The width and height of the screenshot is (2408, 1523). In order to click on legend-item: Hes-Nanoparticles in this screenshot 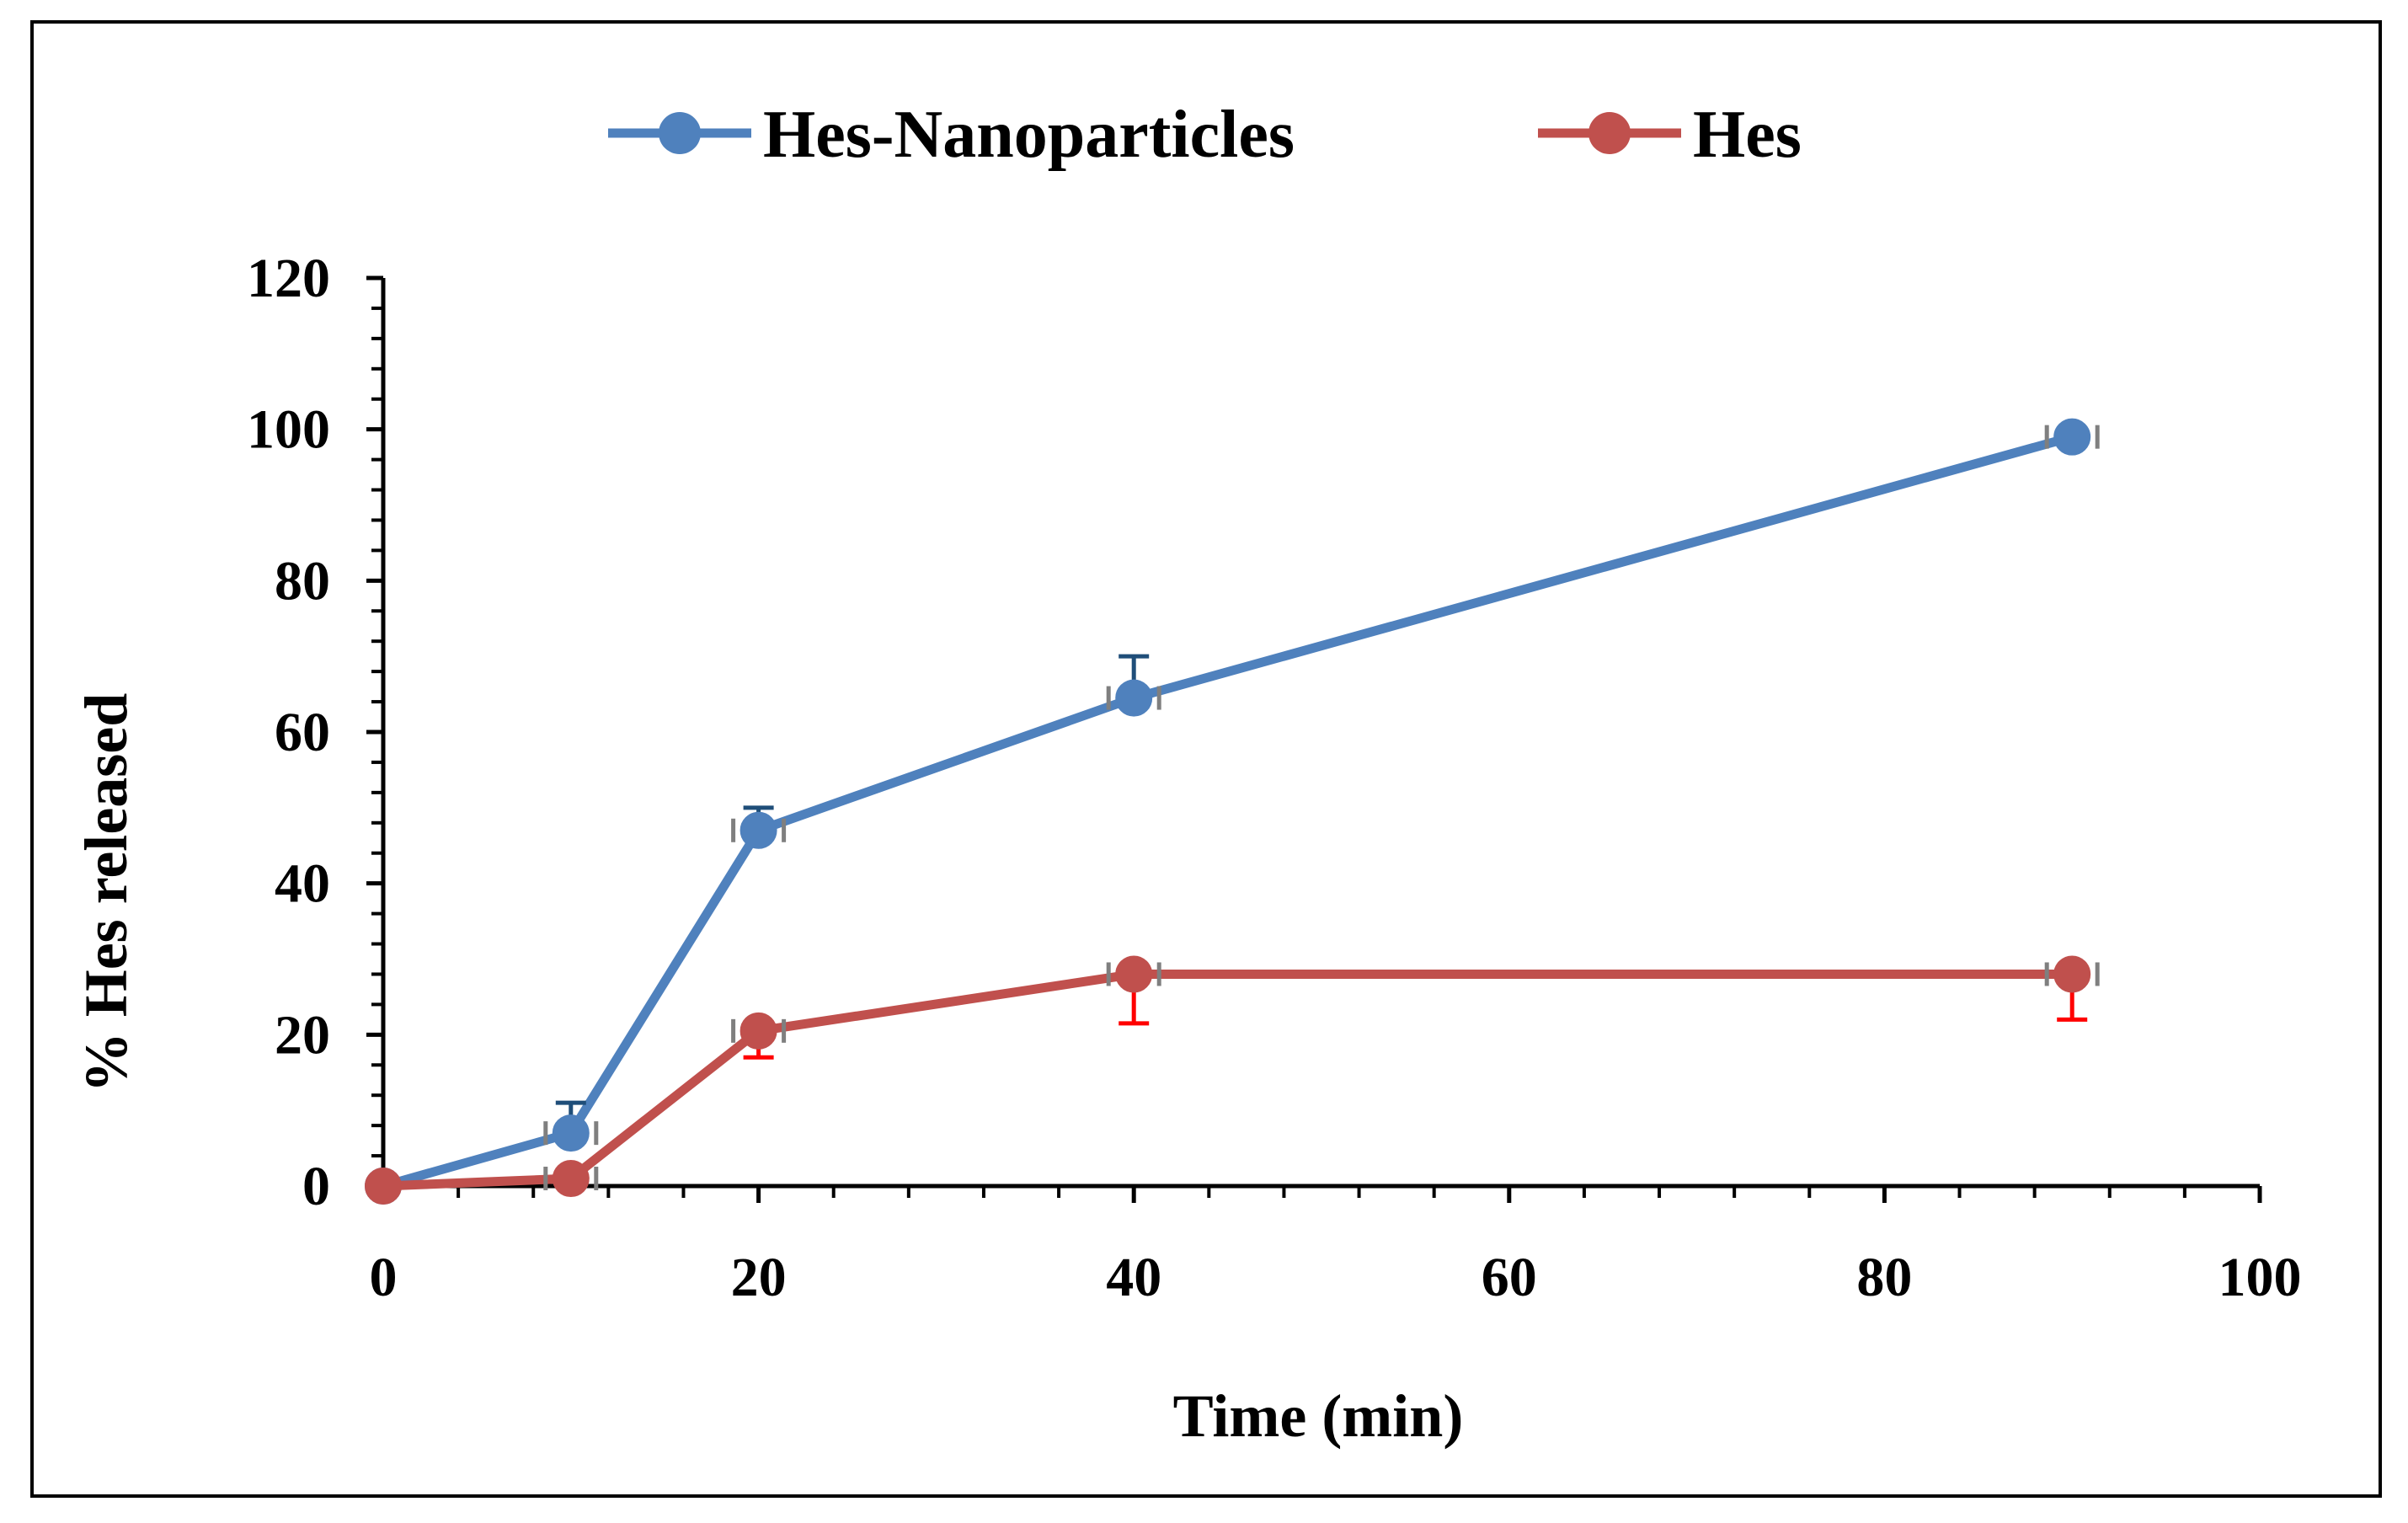, I will do `click(951, 135)`.